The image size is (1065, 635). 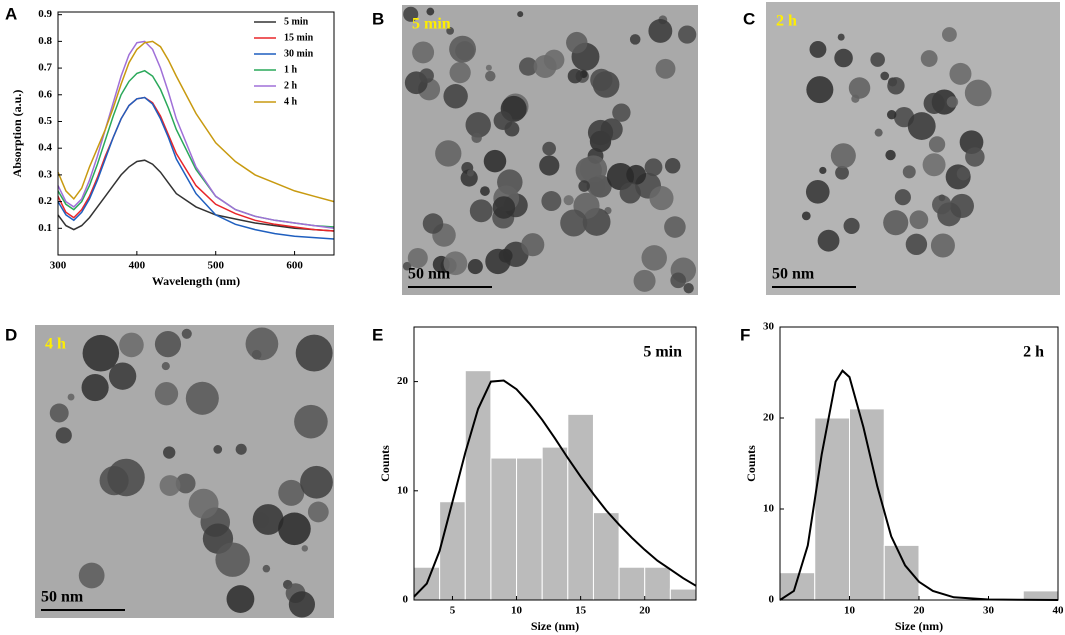 What do you see at coordinates (45, 68) in the screenshot?
I see `y-tick-label: 0.7` at bounding box center [45, 68].